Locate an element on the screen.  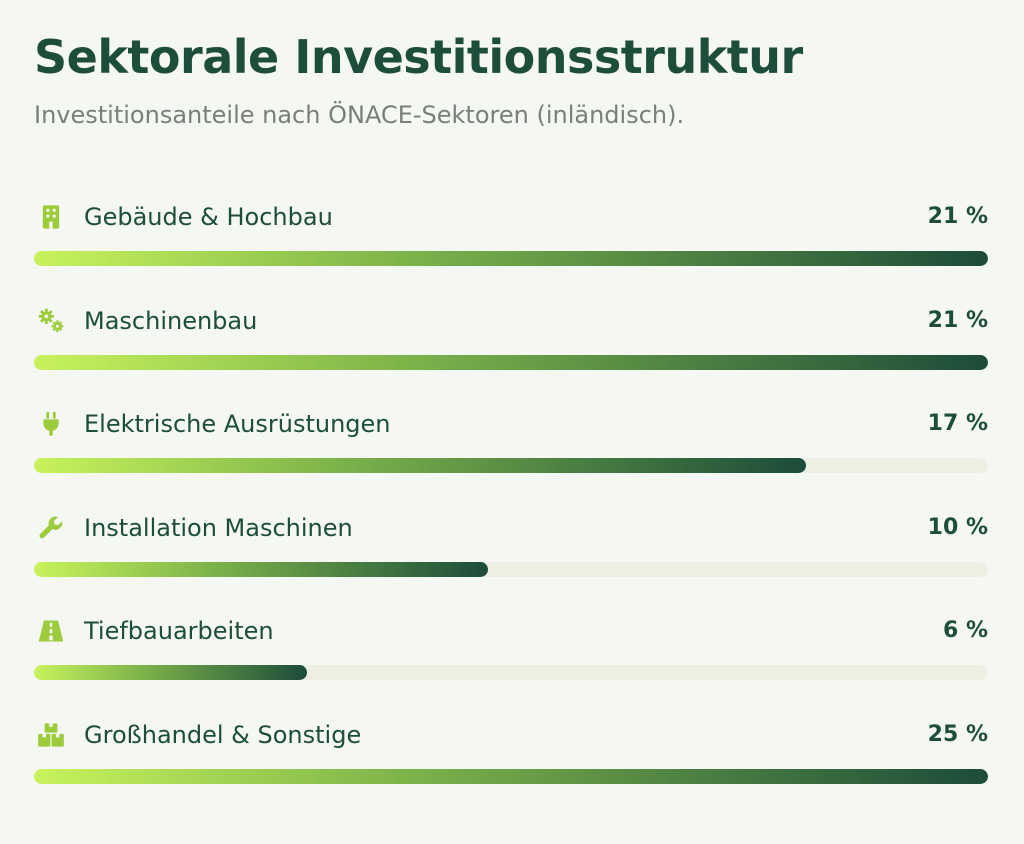
bar-value-label: 10 % is located at coordinates (957, 527).